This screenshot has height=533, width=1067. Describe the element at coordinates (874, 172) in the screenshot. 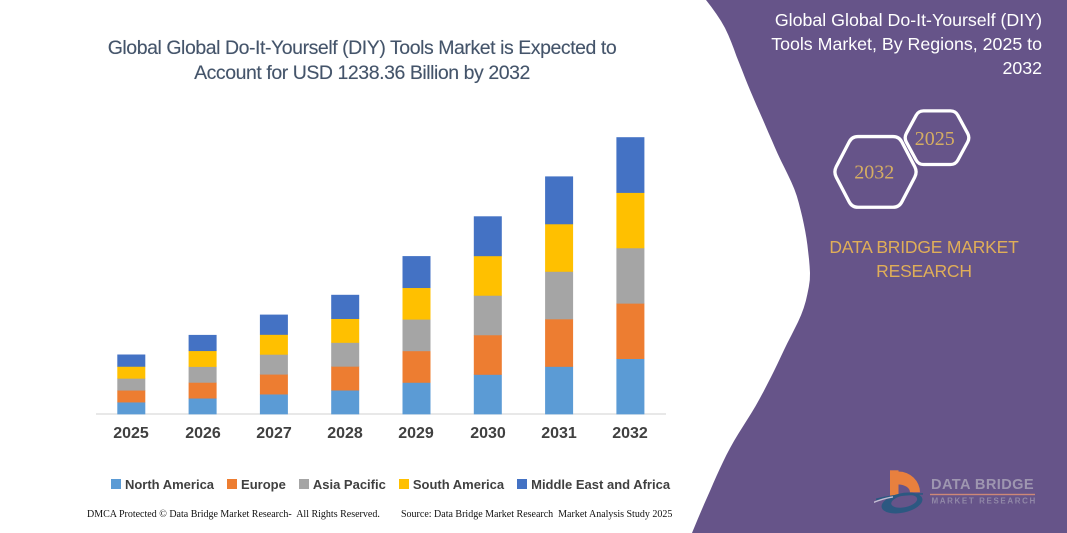

I see `svg-text: 2032` at that location.